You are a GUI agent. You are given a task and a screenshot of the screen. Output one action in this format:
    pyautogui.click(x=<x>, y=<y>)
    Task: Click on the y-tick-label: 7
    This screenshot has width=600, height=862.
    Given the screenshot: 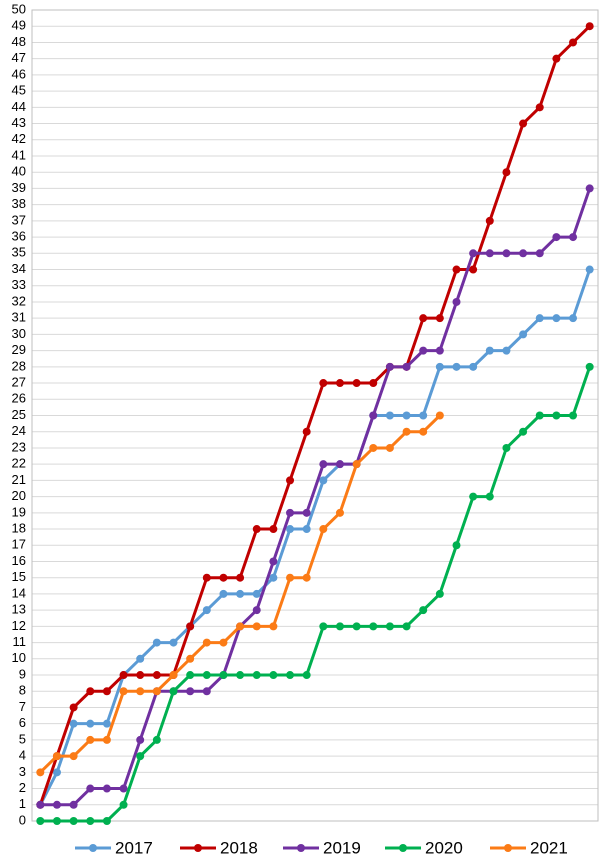 What is the action you would take?
    pyautogui.click(x=22, y=706)
    